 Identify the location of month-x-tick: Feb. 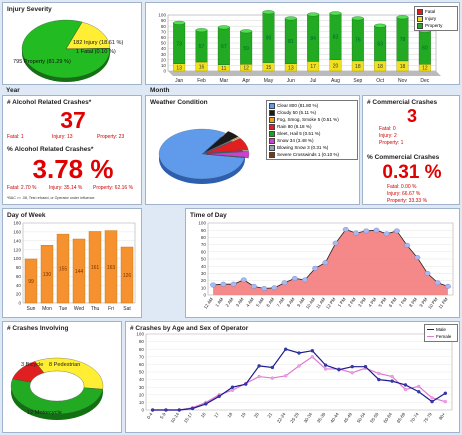
(201, 81).